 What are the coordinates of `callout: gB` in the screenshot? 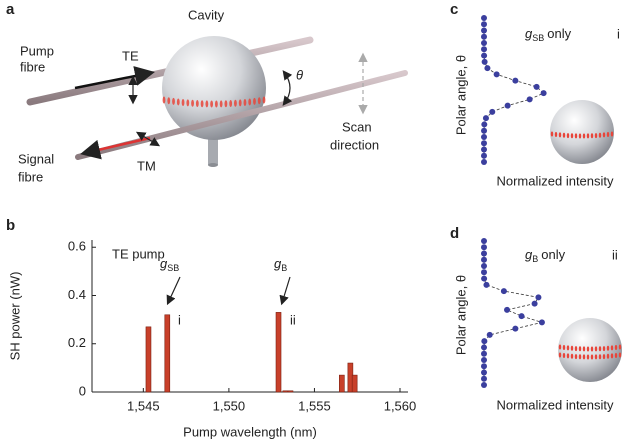 It's located at (280, 264).